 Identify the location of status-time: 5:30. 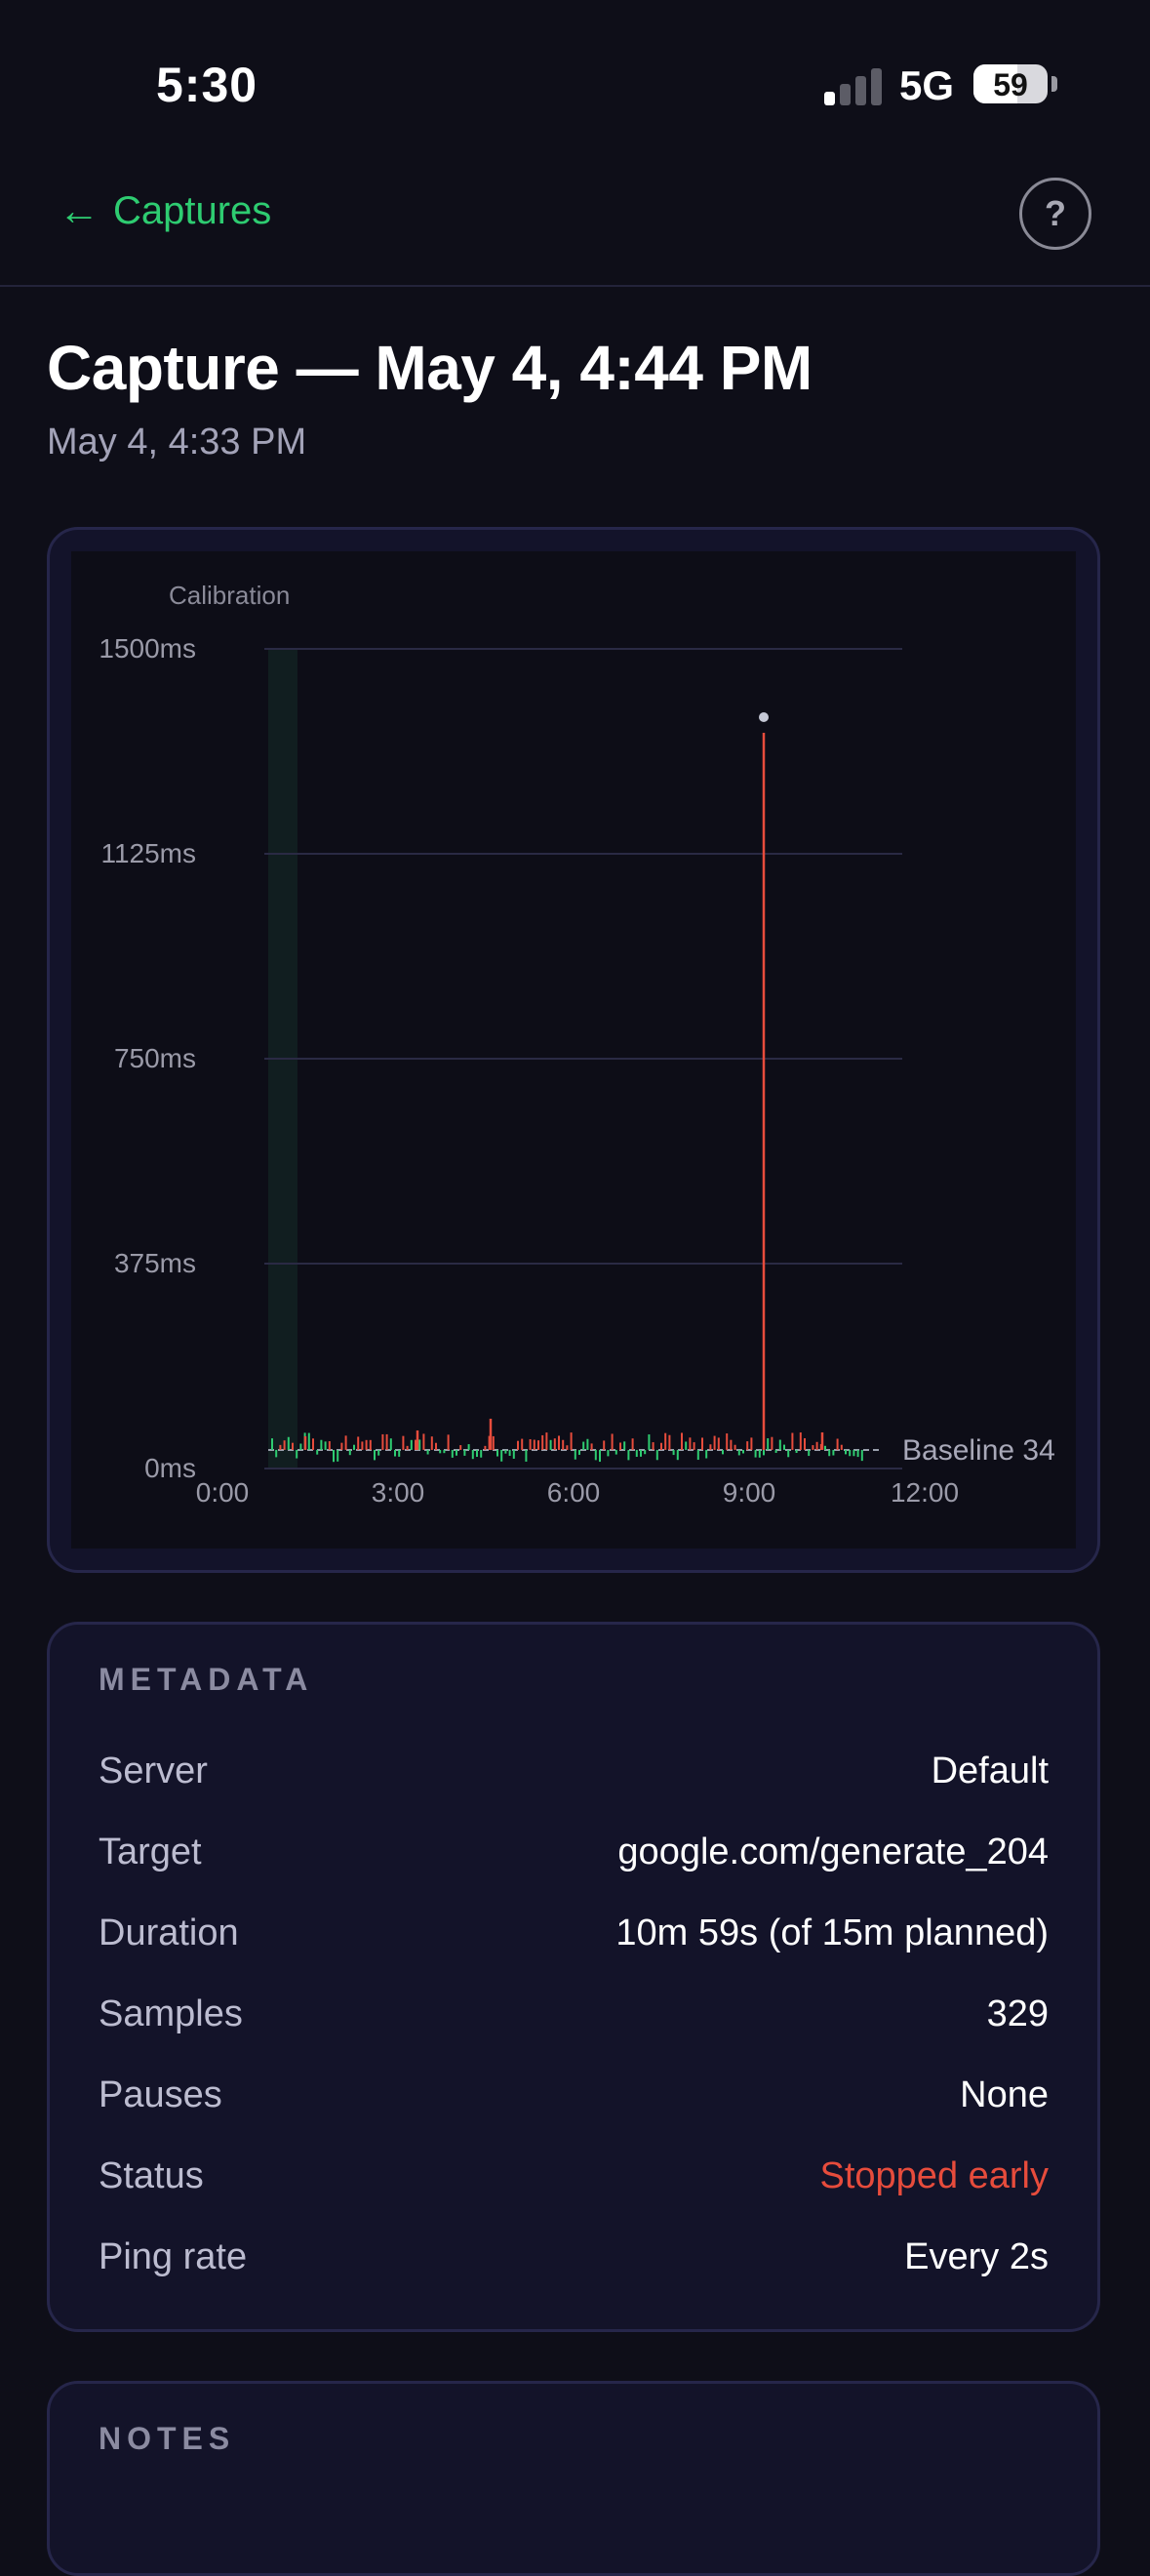
(207, 85).